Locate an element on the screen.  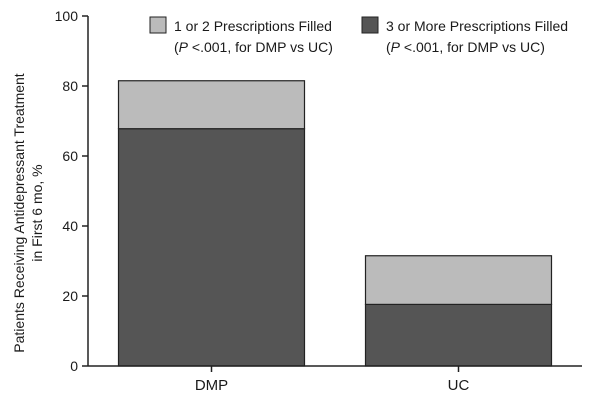
legend-label-1: 3 or More Prescriptions Filled is located at coordinates (477, 26).